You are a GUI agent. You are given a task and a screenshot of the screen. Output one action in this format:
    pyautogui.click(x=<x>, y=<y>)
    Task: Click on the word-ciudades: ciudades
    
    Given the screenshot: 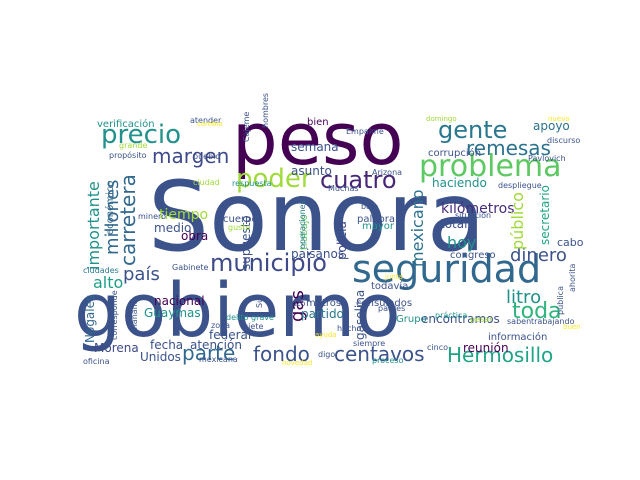 What is the action you would take?
    pyautogui.click(x=101, y=270)
    